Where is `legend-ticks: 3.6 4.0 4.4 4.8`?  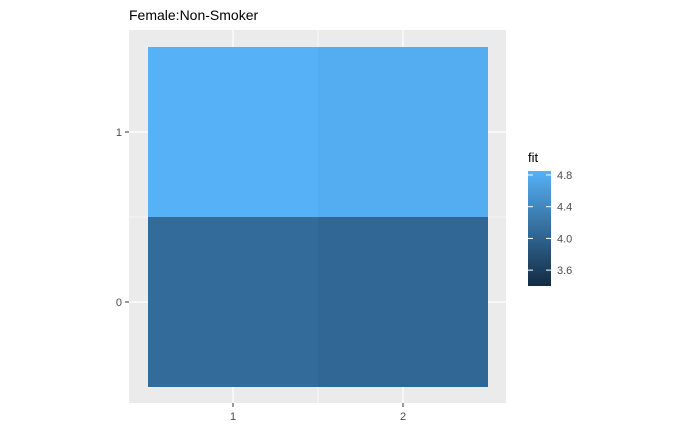
legend-ticks: 3.6 4.0 4.4 4.8 is located at coordinates (550, 223).